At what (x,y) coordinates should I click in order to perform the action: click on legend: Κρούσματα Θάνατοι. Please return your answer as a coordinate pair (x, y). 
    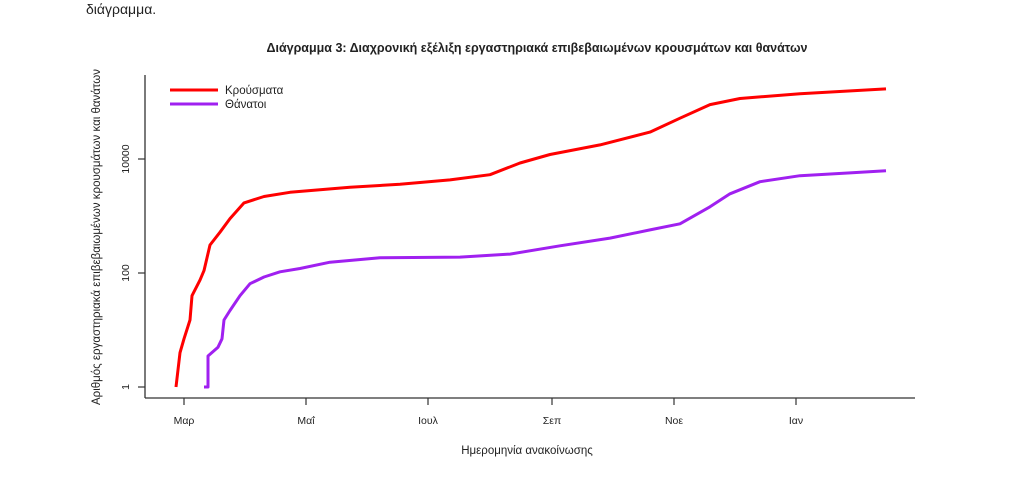
    Looking at the image, I should click on (227, 98).